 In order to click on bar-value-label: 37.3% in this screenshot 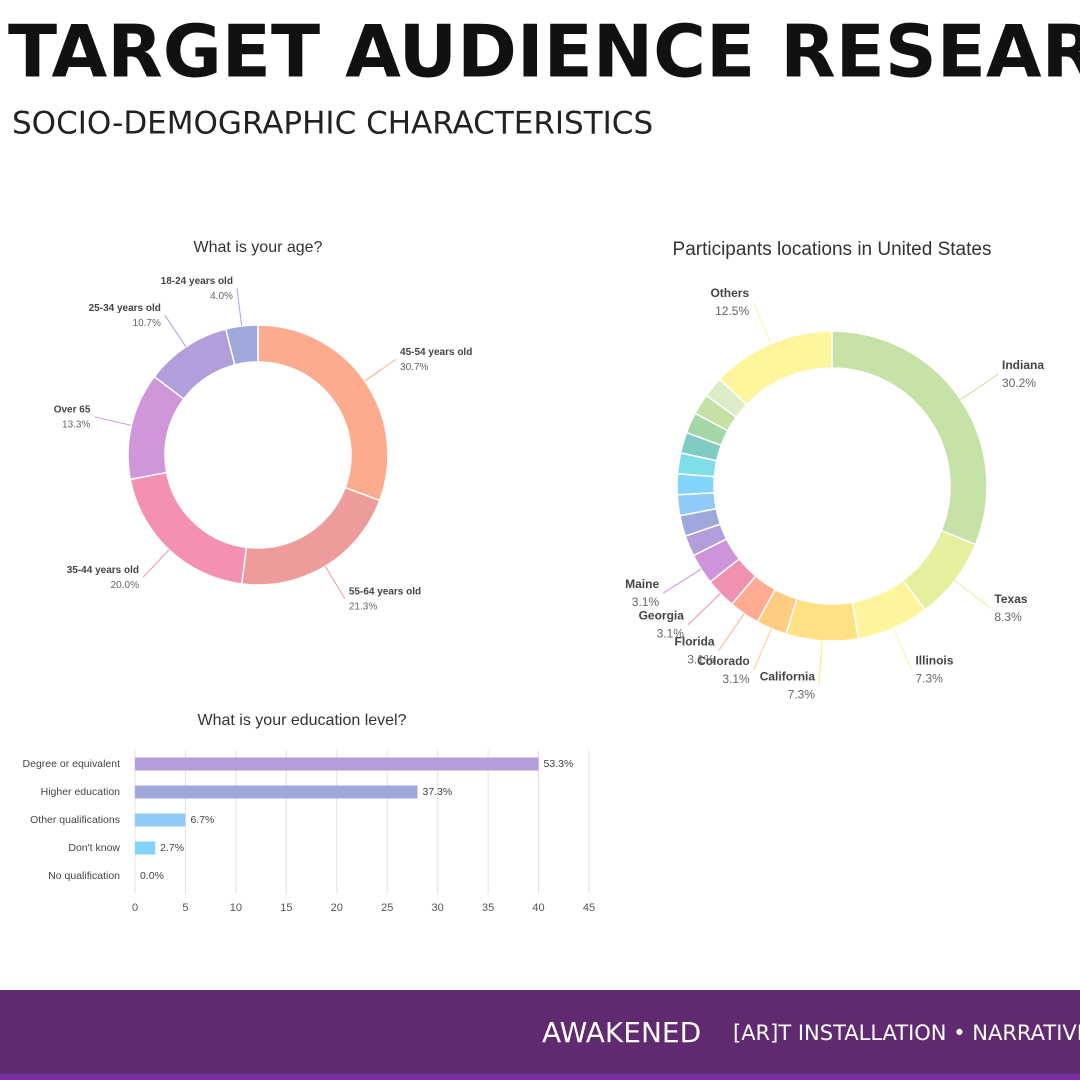, I will do `click(437, 792)`.